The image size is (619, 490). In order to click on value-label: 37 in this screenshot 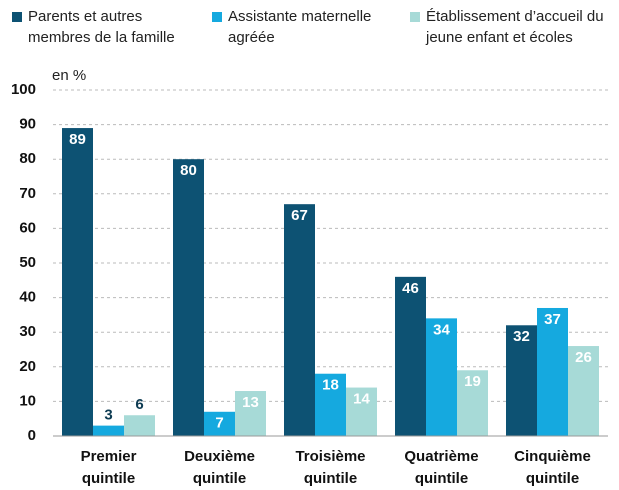, I will do `click(552, 319)`.